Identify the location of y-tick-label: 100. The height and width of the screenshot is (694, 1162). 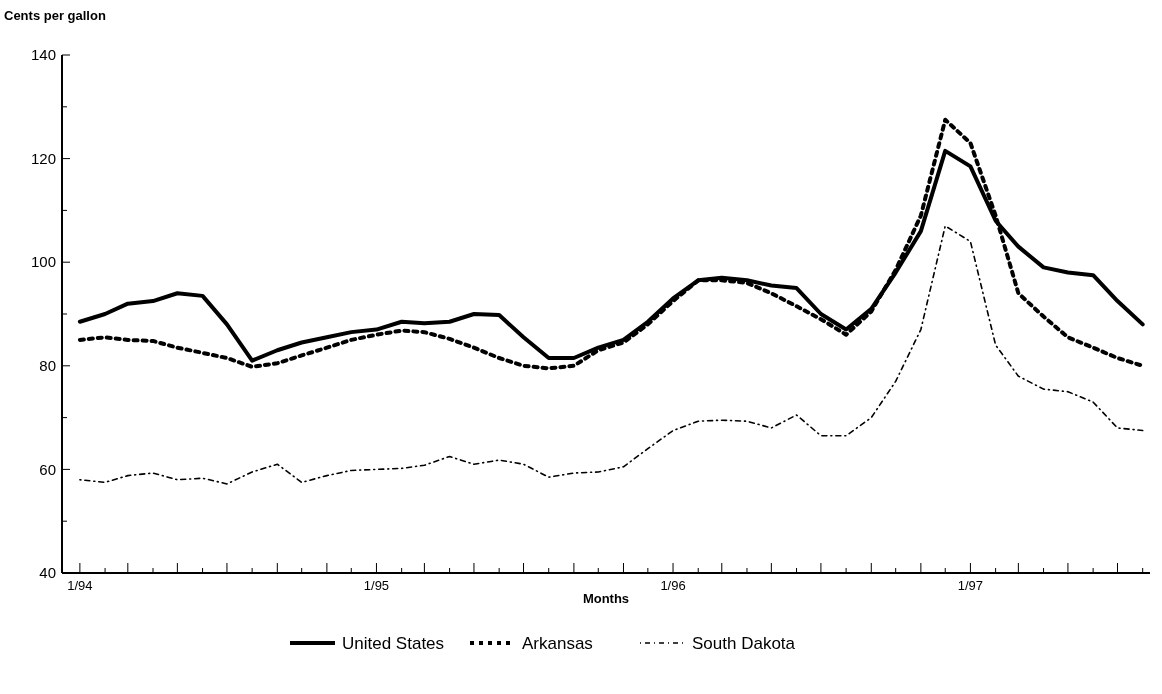
(43, 262).